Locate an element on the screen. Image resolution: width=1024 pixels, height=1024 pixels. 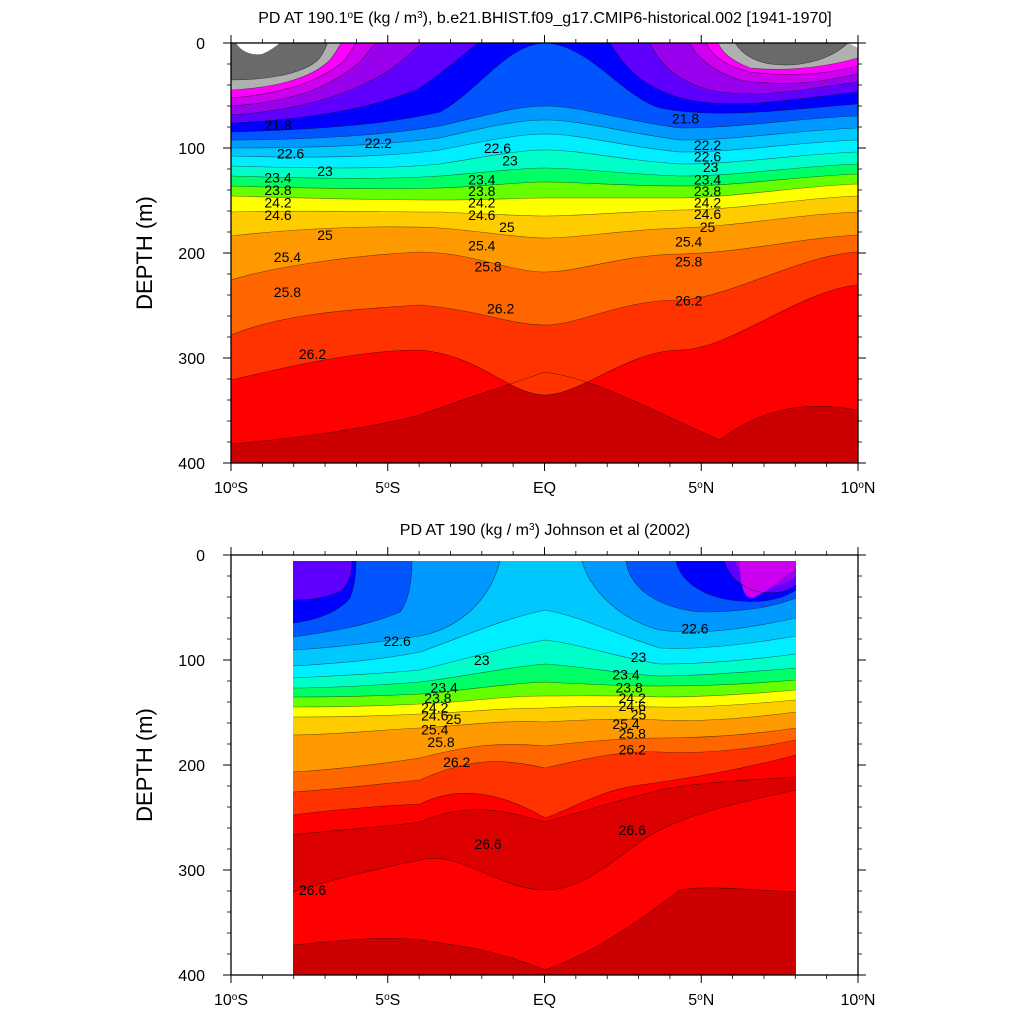
bottom-chart-title: PD AT 190 (kg / m3) Johnson et al (2002) is located at coordinates (545, 531).